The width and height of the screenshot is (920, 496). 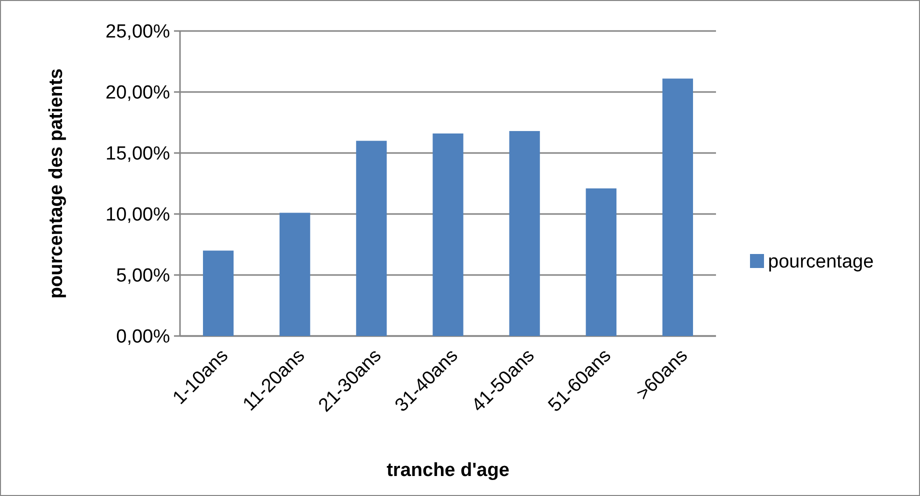 I want to click on y-axis-title: pourcentage des patients, so click(x=56, y=183).